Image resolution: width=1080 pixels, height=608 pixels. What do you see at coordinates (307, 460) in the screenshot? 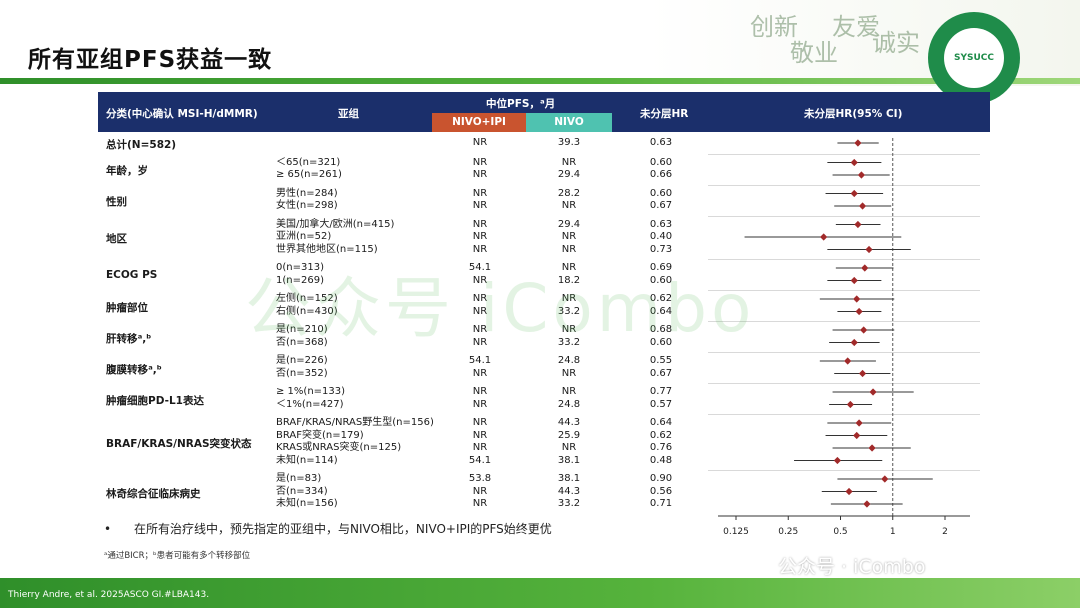
I see `subgroup-label: 未知(n=114)` at bounding box center [307, 460].